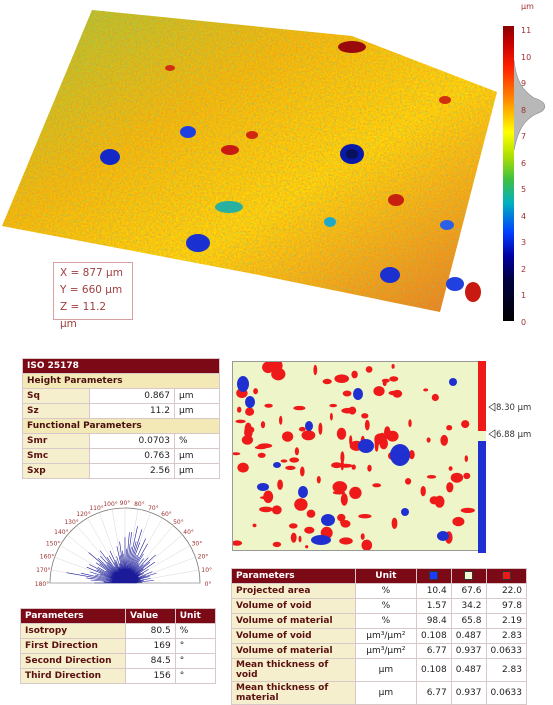 Image resolution: width=553 pixels, height=705 pixels. What do you see at coordinates (197, 456) in the screenshot?
I see `param-unit: µm` at bounding box center [197, 456].